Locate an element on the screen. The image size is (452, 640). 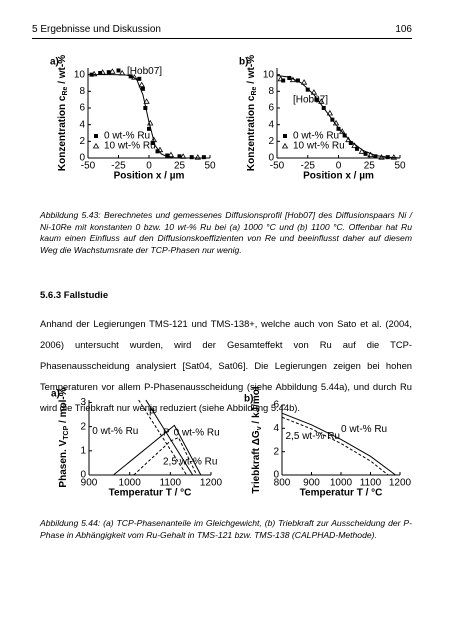
x-tick-label: 800 is located at coordinates (282, 483).